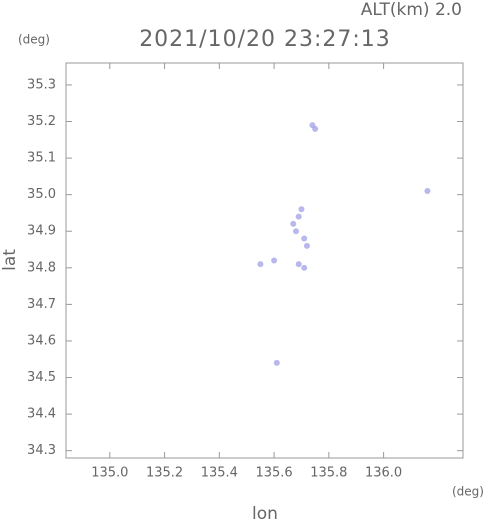 The width and height of the screenshot is (491, 521). I want to click on x-unit: (deg), so click(468, 492).